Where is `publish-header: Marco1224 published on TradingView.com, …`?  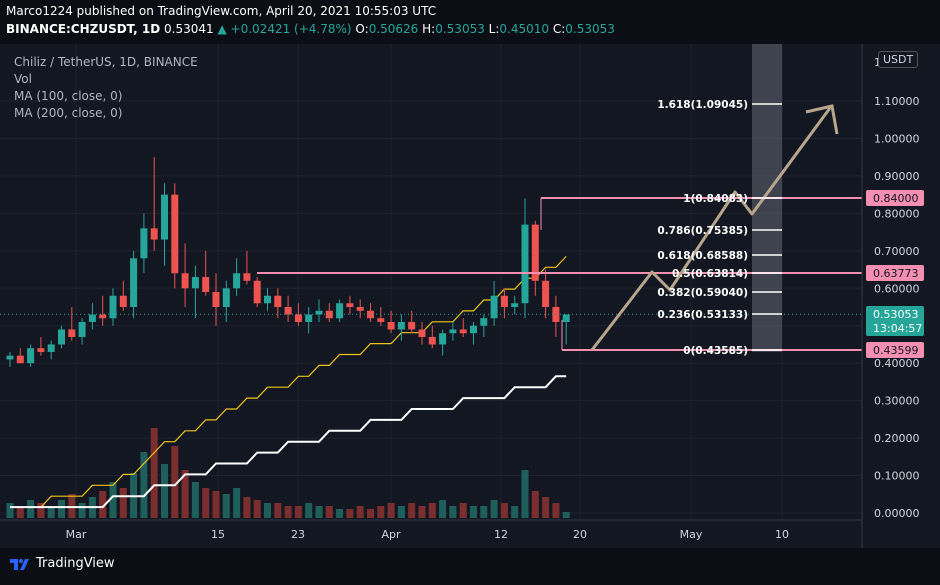
publish-header: Marco1224 published on TradingView.com, … is located at coordinates (470, 22).